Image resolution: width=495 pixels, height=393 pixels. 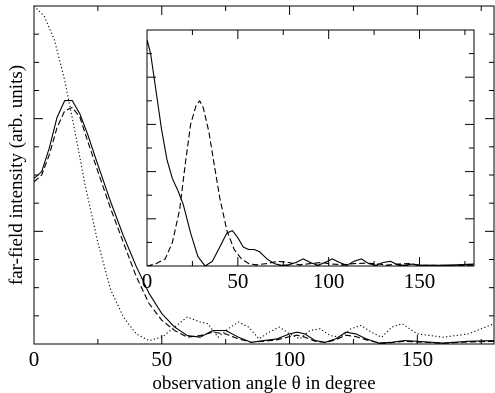 What do you see at coordinates (34, 359) in the screenshot?
I see `main-x-tick-label: 0` at bounding box center [34, 359].